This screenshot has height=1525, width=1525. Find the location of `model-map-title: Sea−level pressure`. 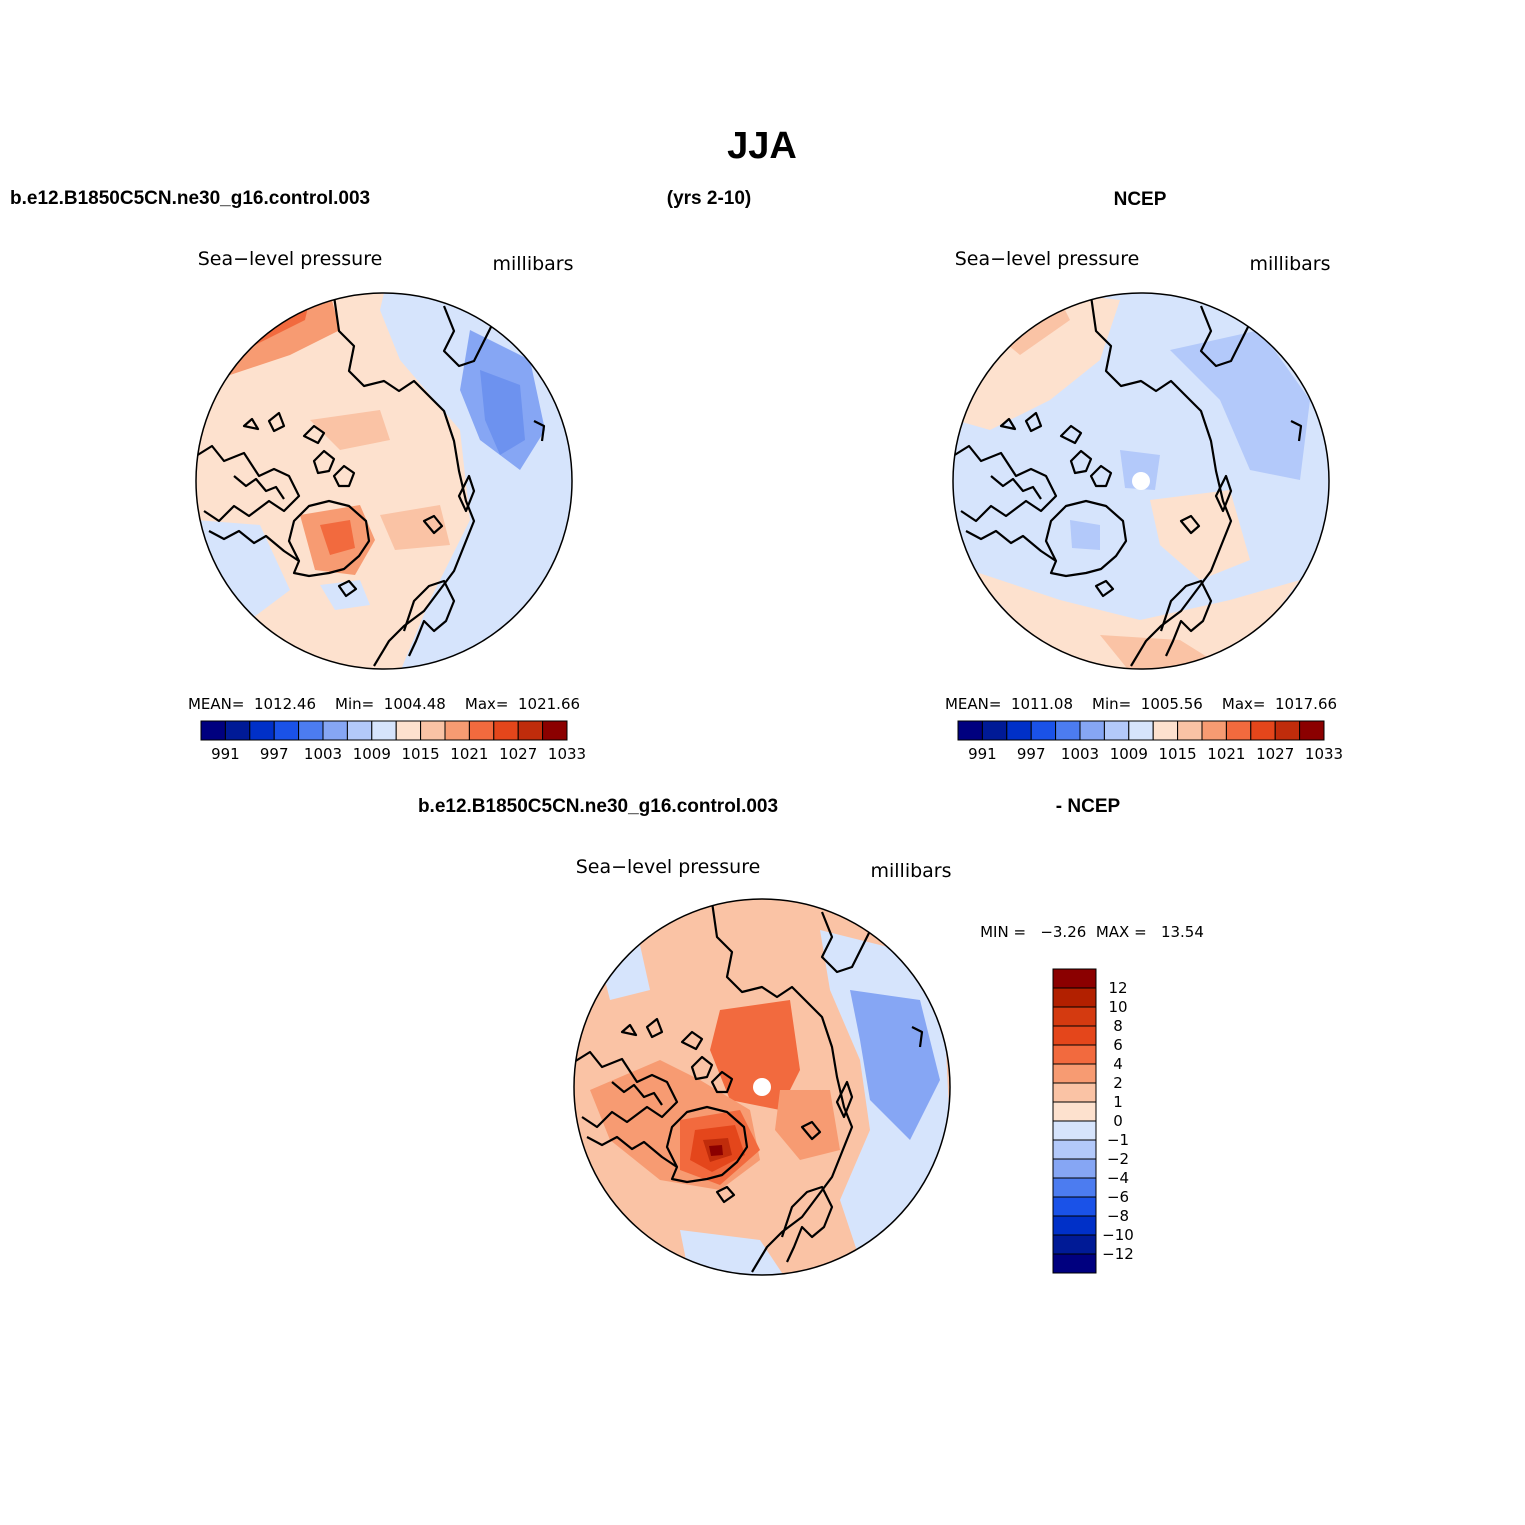

model-map-title: Sea−level pressure is located at coordinates (290, 259).